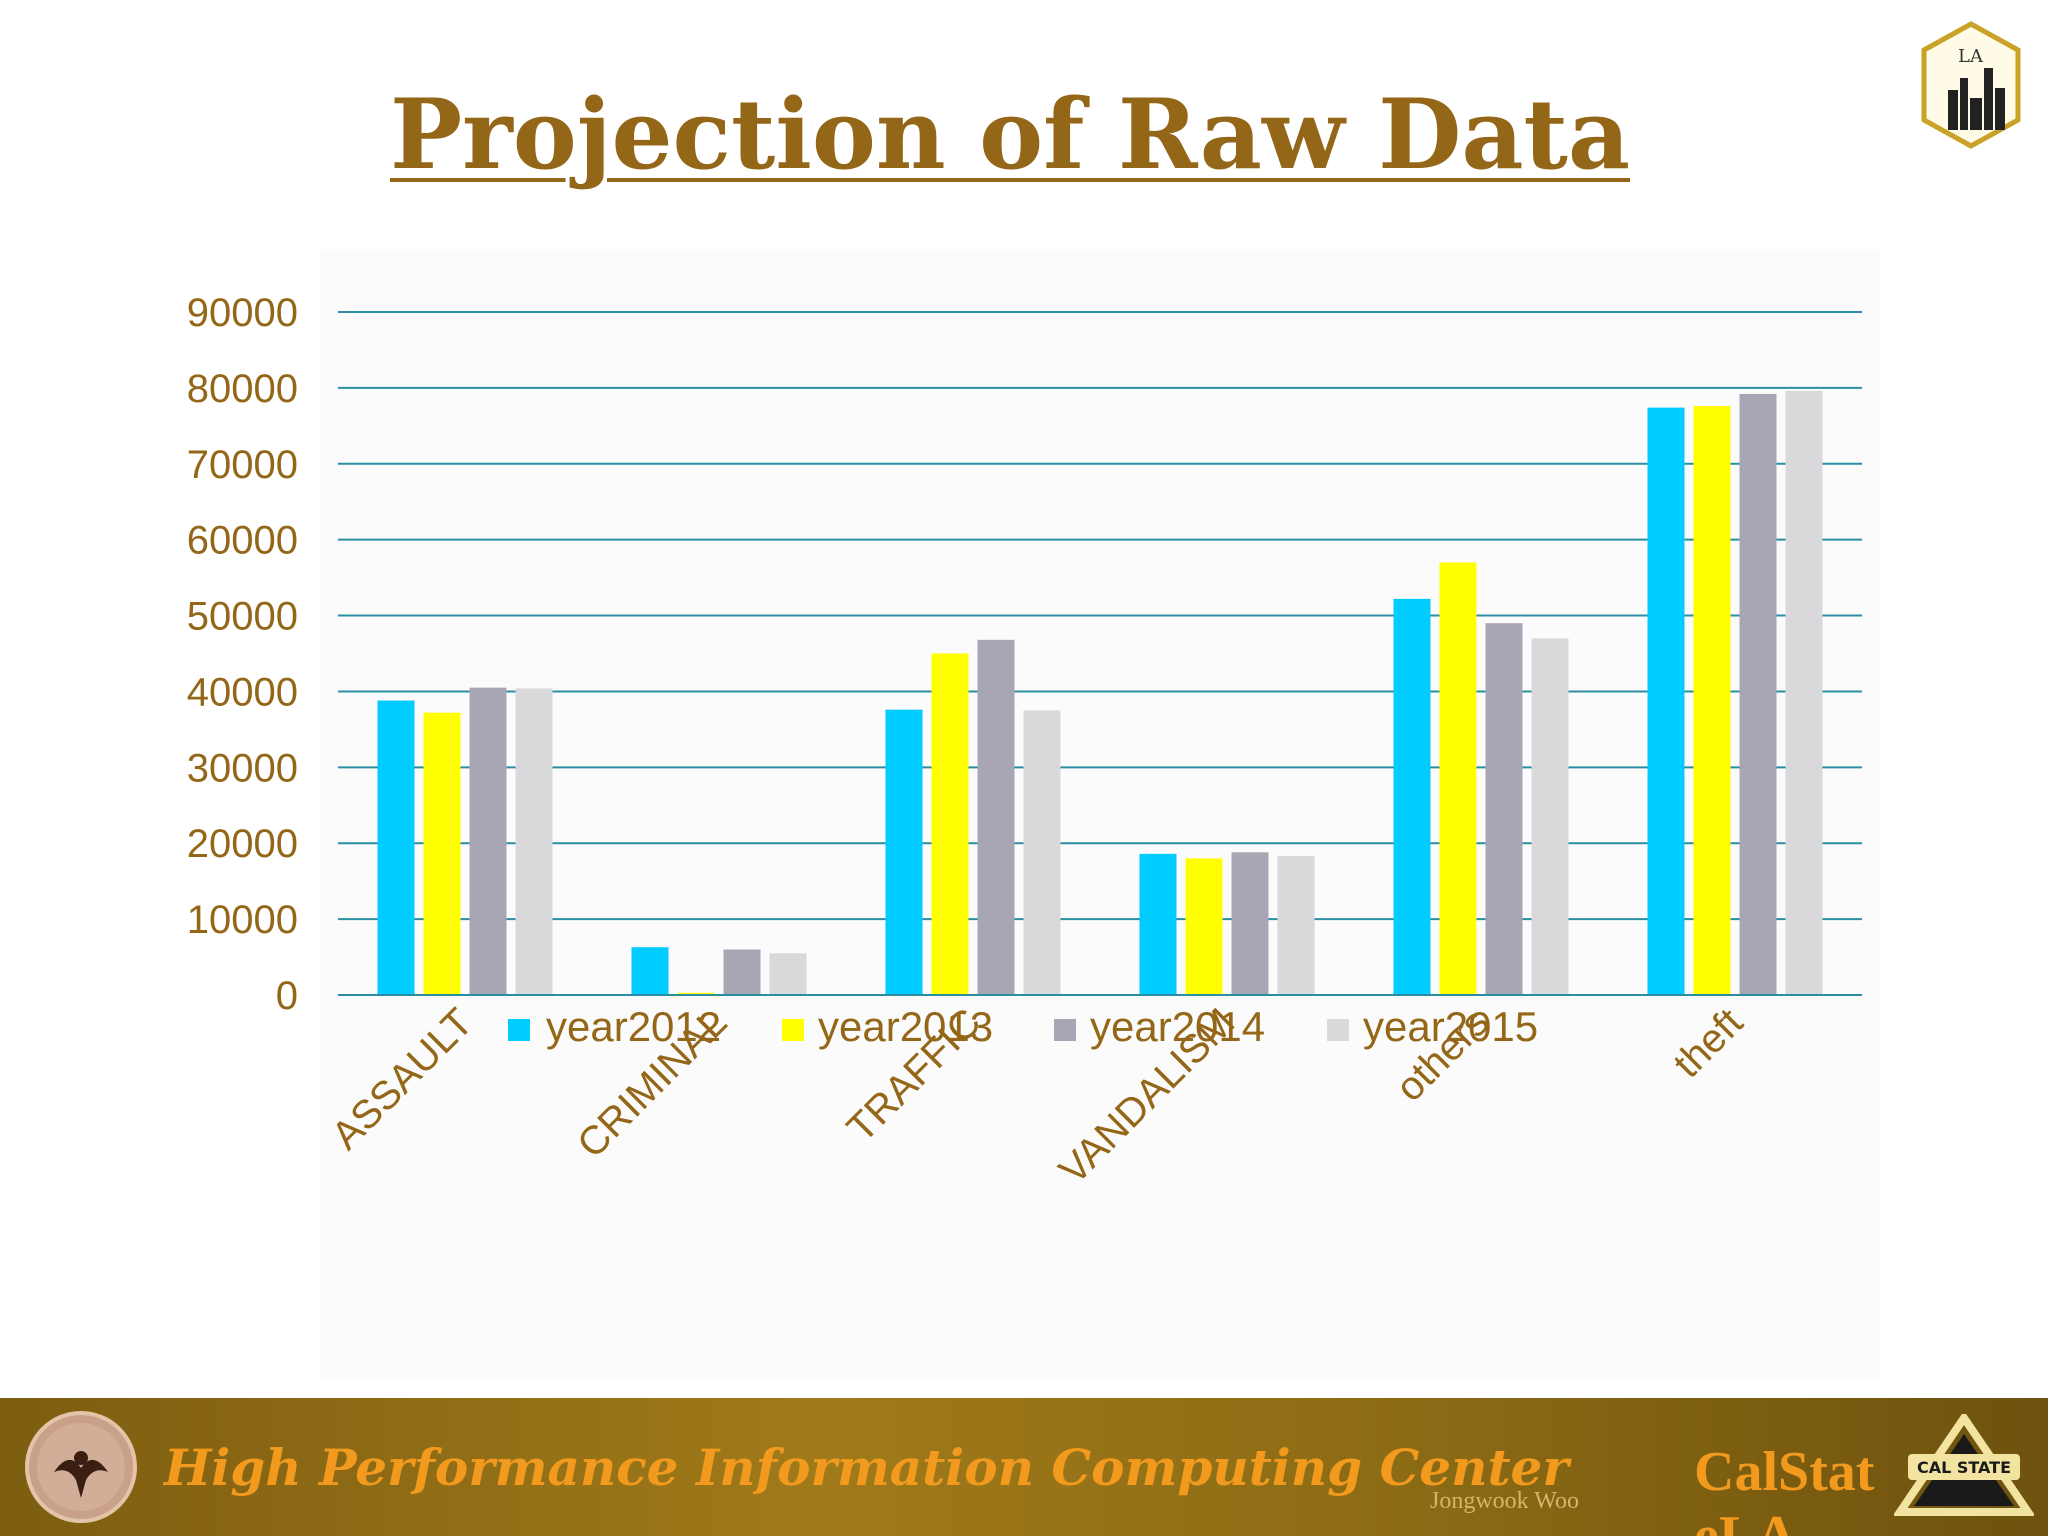 The width and height of the screenshot is (2048, 1536). I want to click on legend-label: year2013, so click(905, 1026).